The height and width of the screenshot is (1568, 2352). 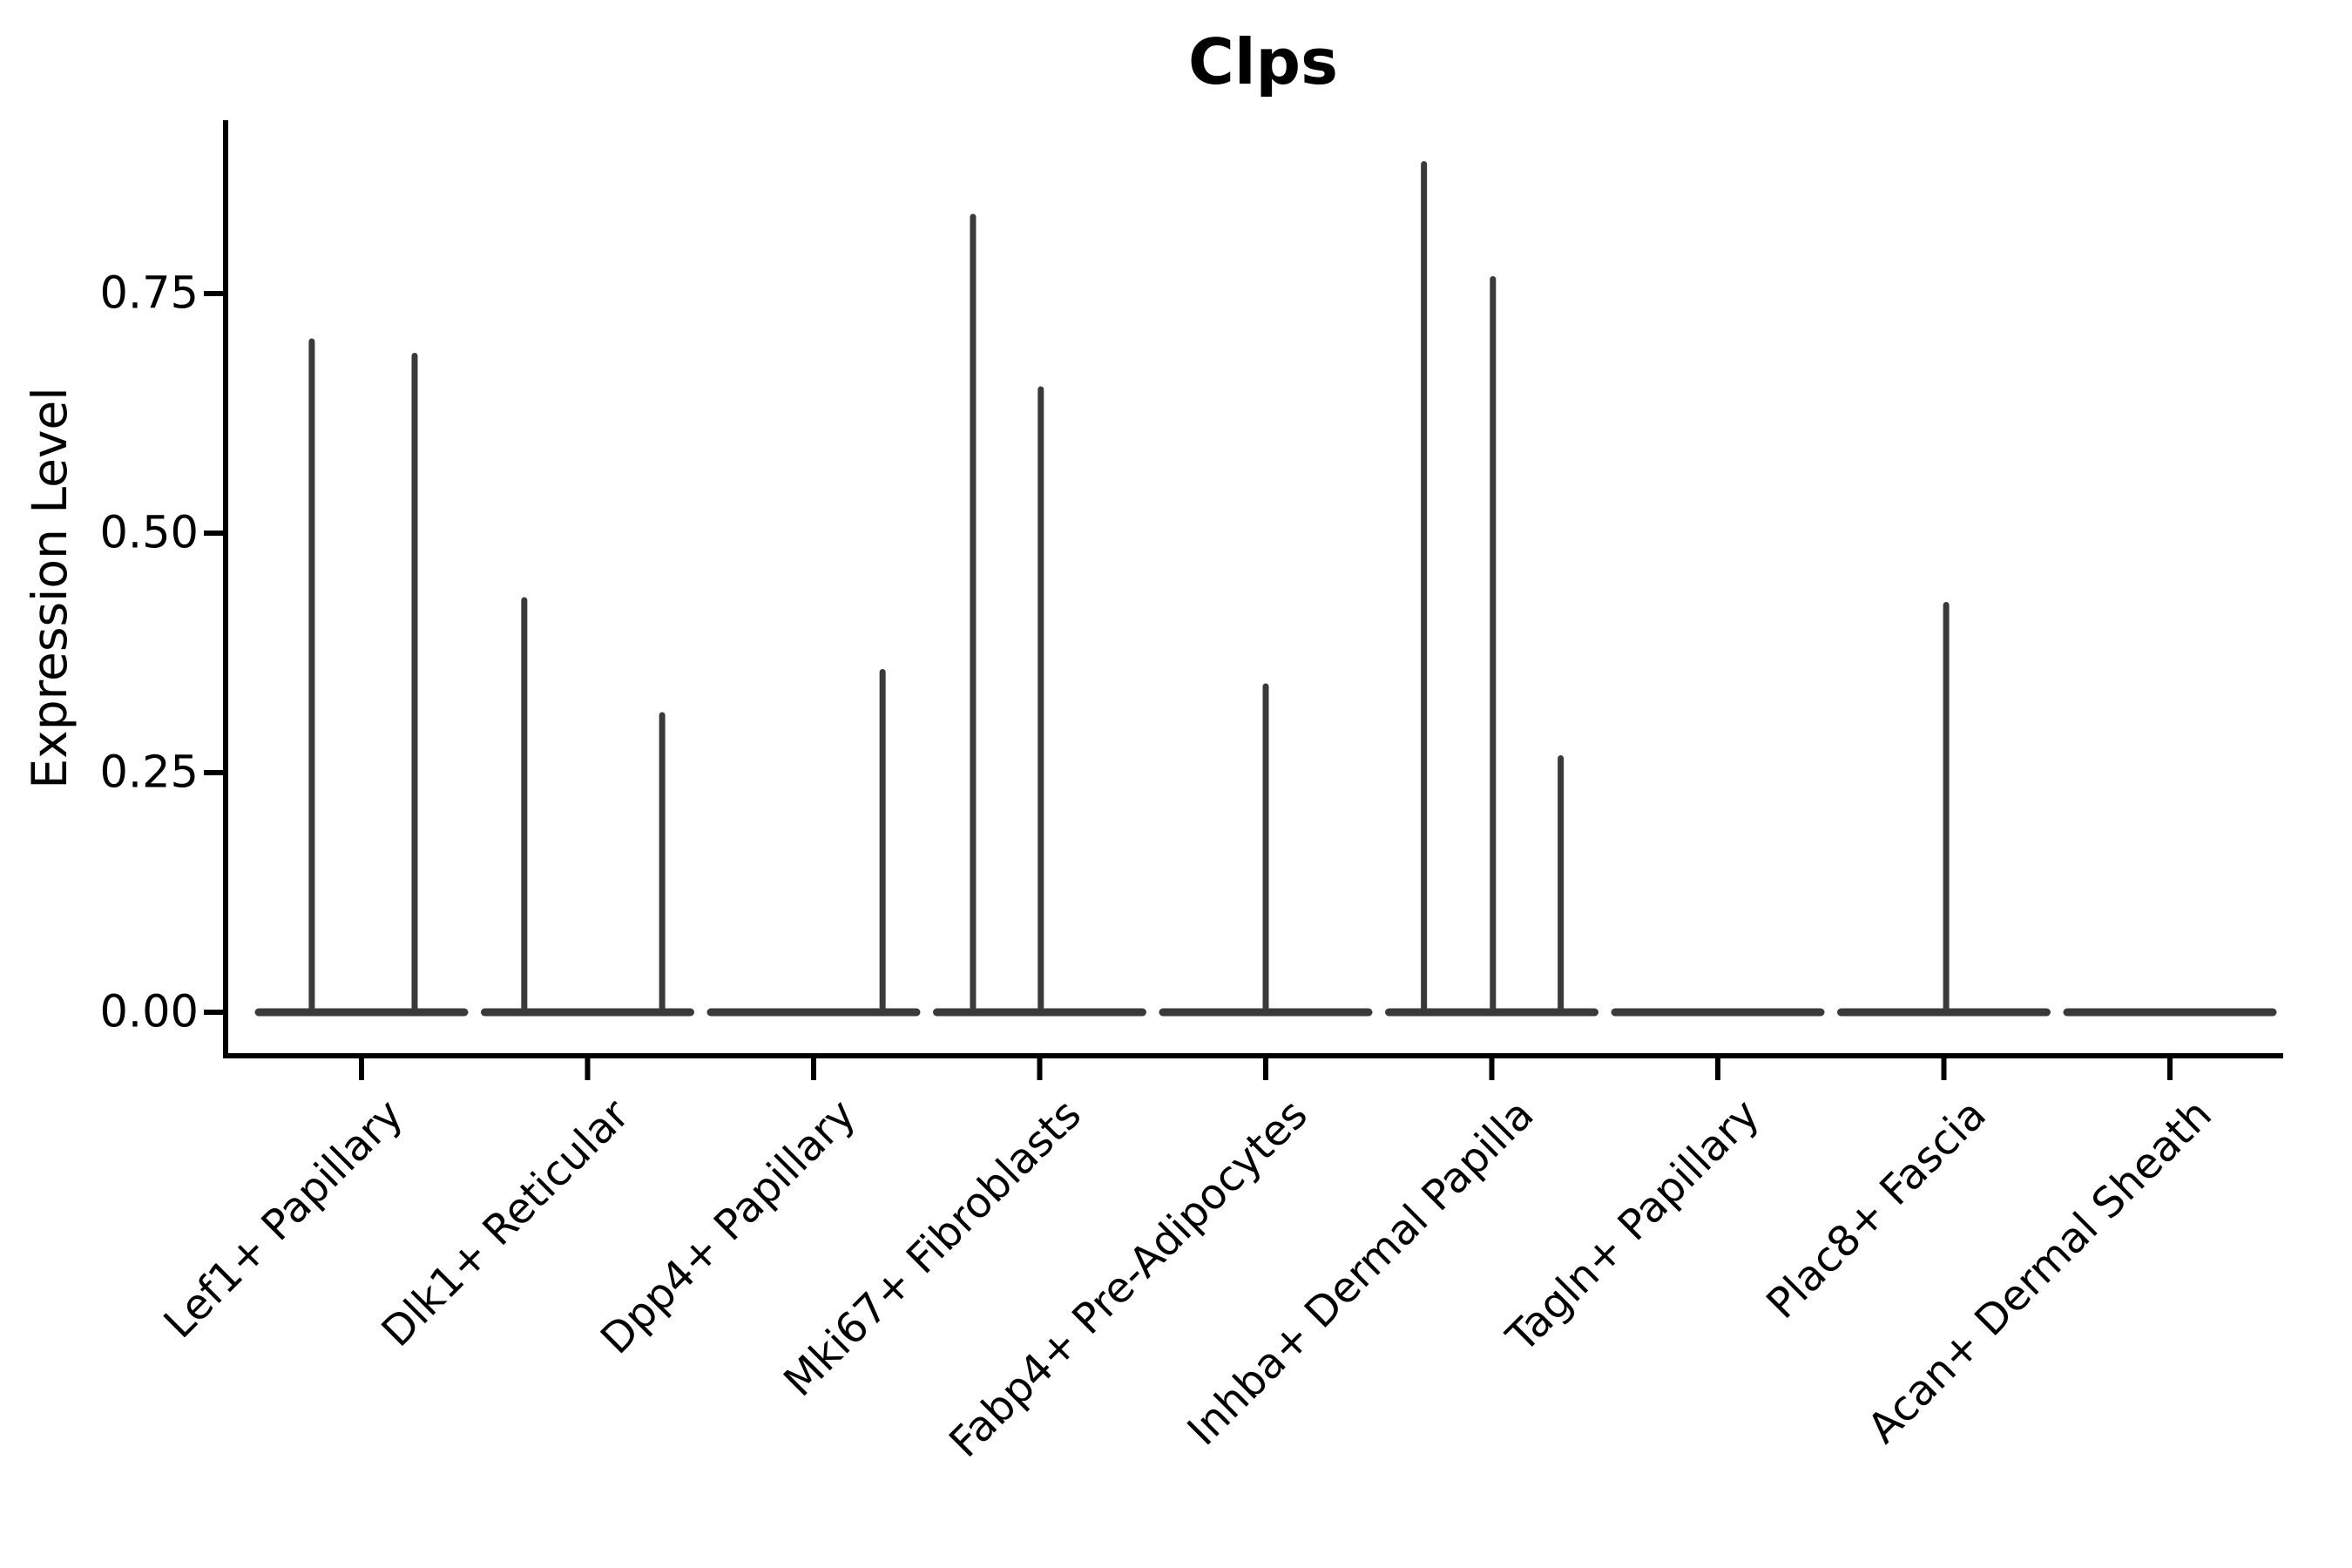 I want to click on y-axis-label: Expression Level, so click(x=50, y=588).